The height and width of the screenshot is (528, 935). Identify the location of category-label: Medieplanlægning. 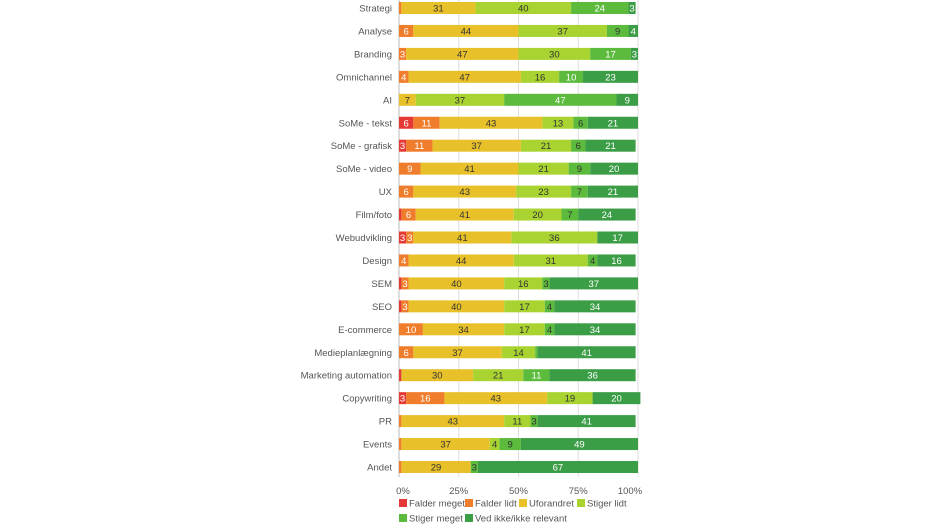
(353, 353).